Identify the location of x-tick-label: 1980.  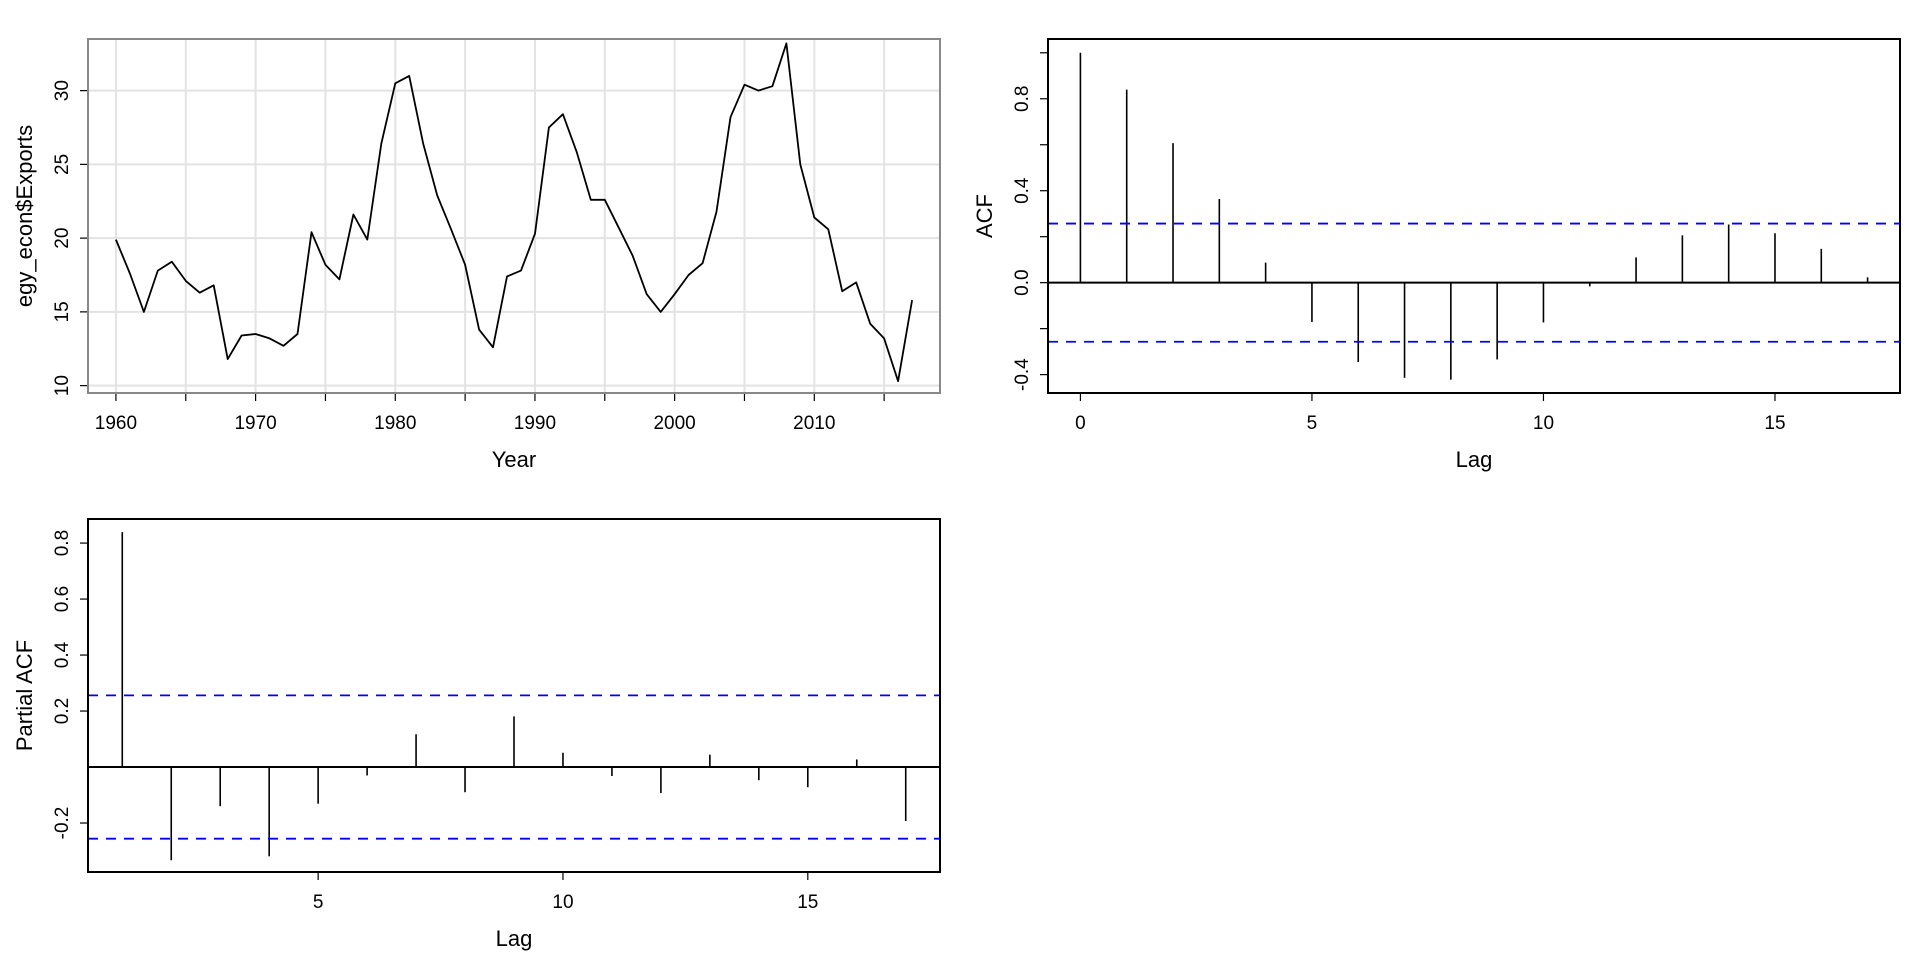
(395, 423).